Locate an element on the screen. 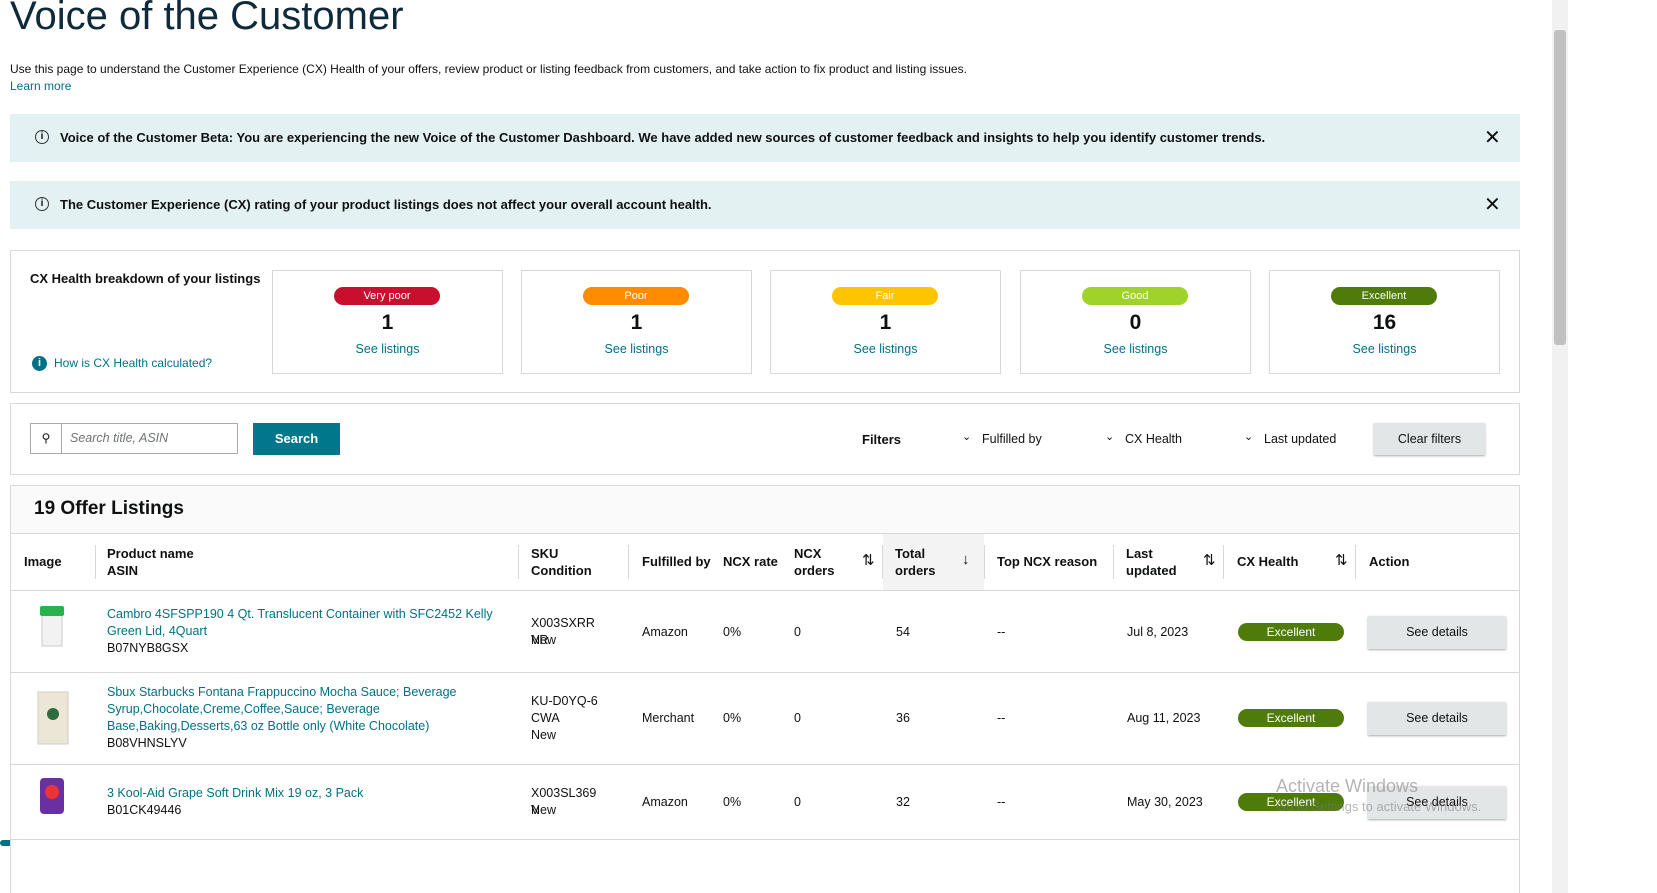  cx-card: Poor 1 See listings is located at coordinates (636, 322).